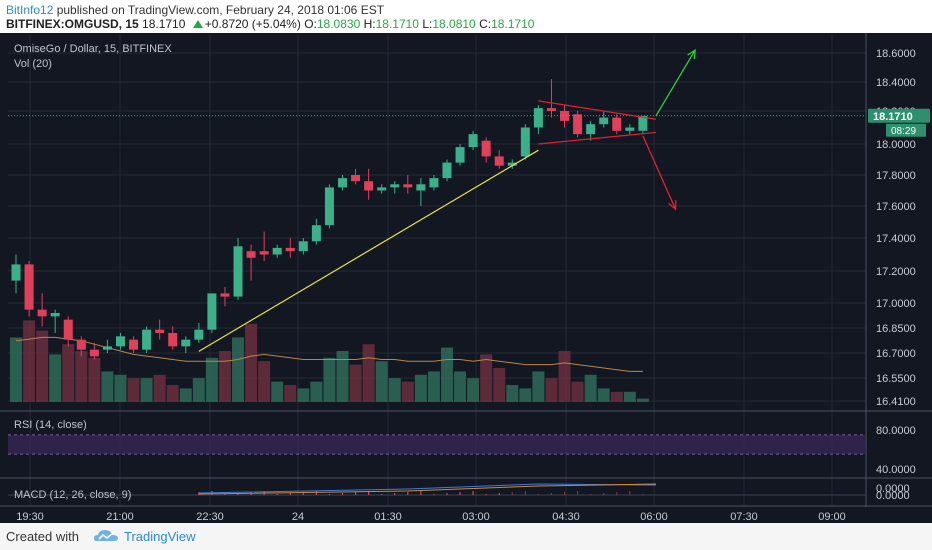  I want to click on chart-title: OmiseGo / Dollar, 15, BITFINEX, so click(93, 49).